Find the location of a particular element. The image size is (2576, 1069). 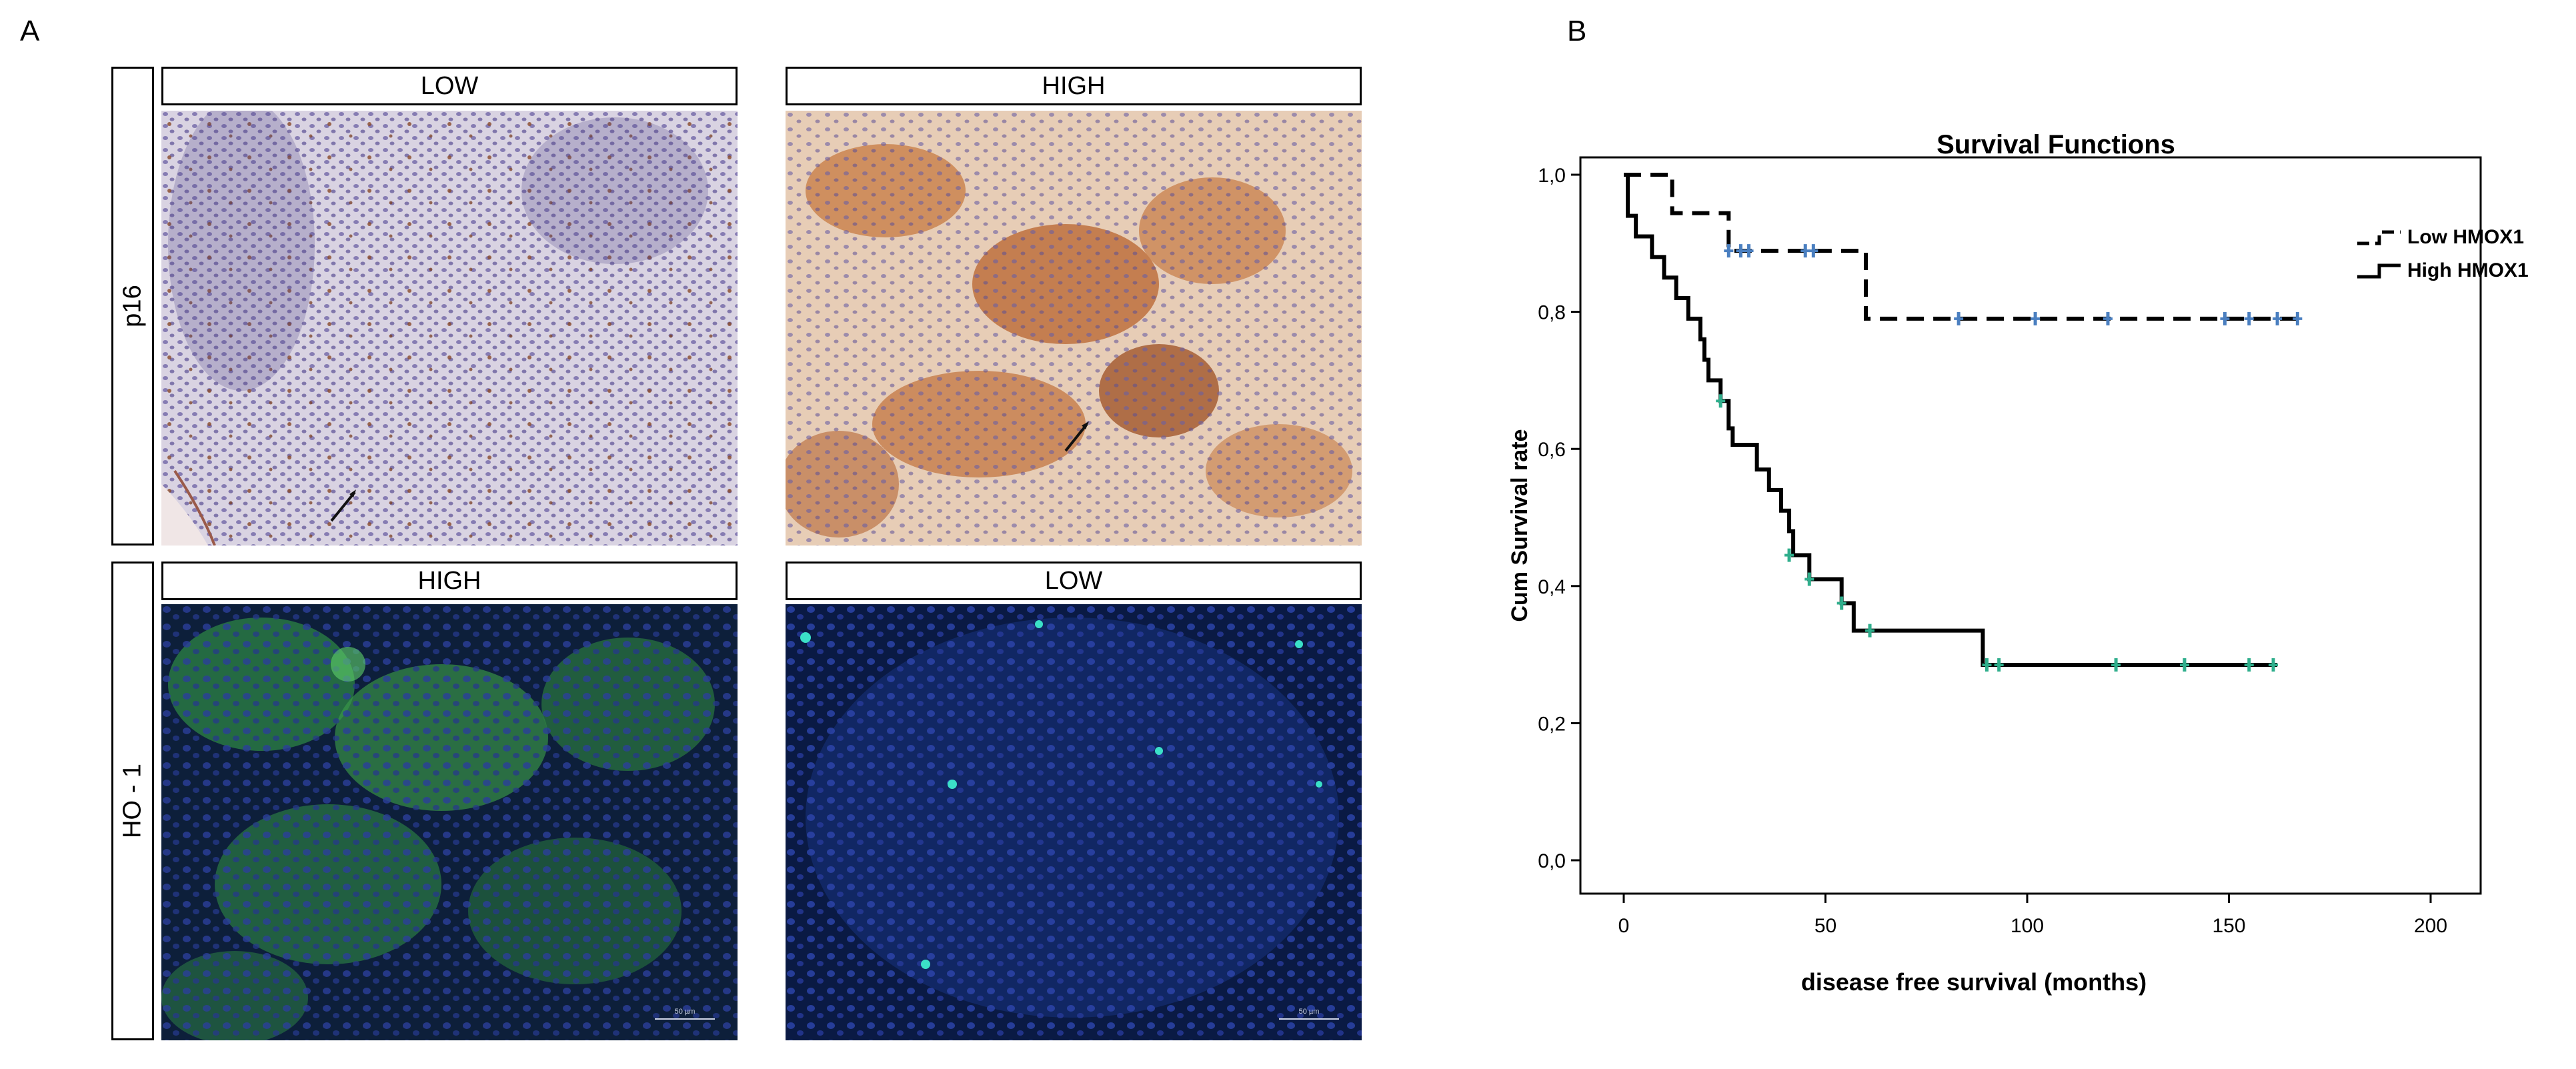

micrograph-ho1-low: 50 µm is located at coordinates (1074, 822).